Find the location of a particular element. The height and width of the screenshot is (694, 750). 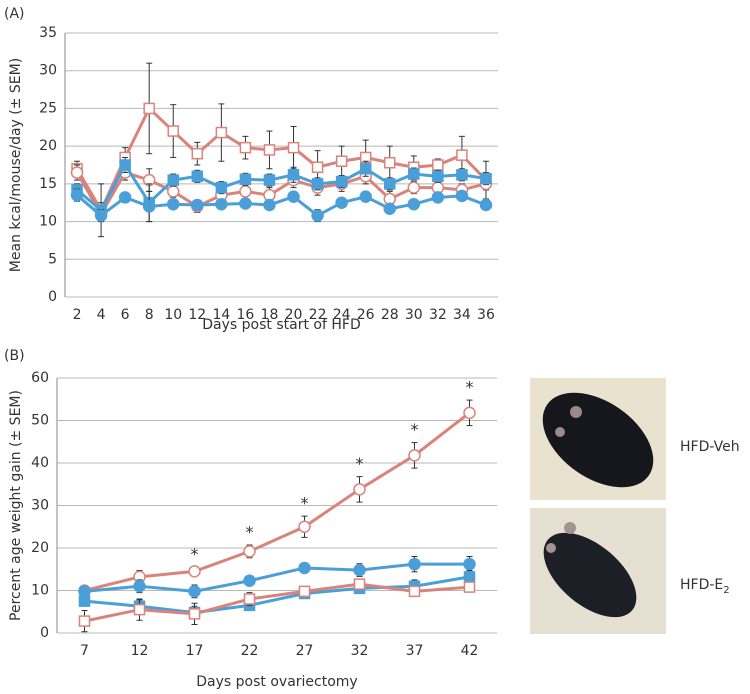

x-tick-label: 6 is located at coordinates (125, 315).